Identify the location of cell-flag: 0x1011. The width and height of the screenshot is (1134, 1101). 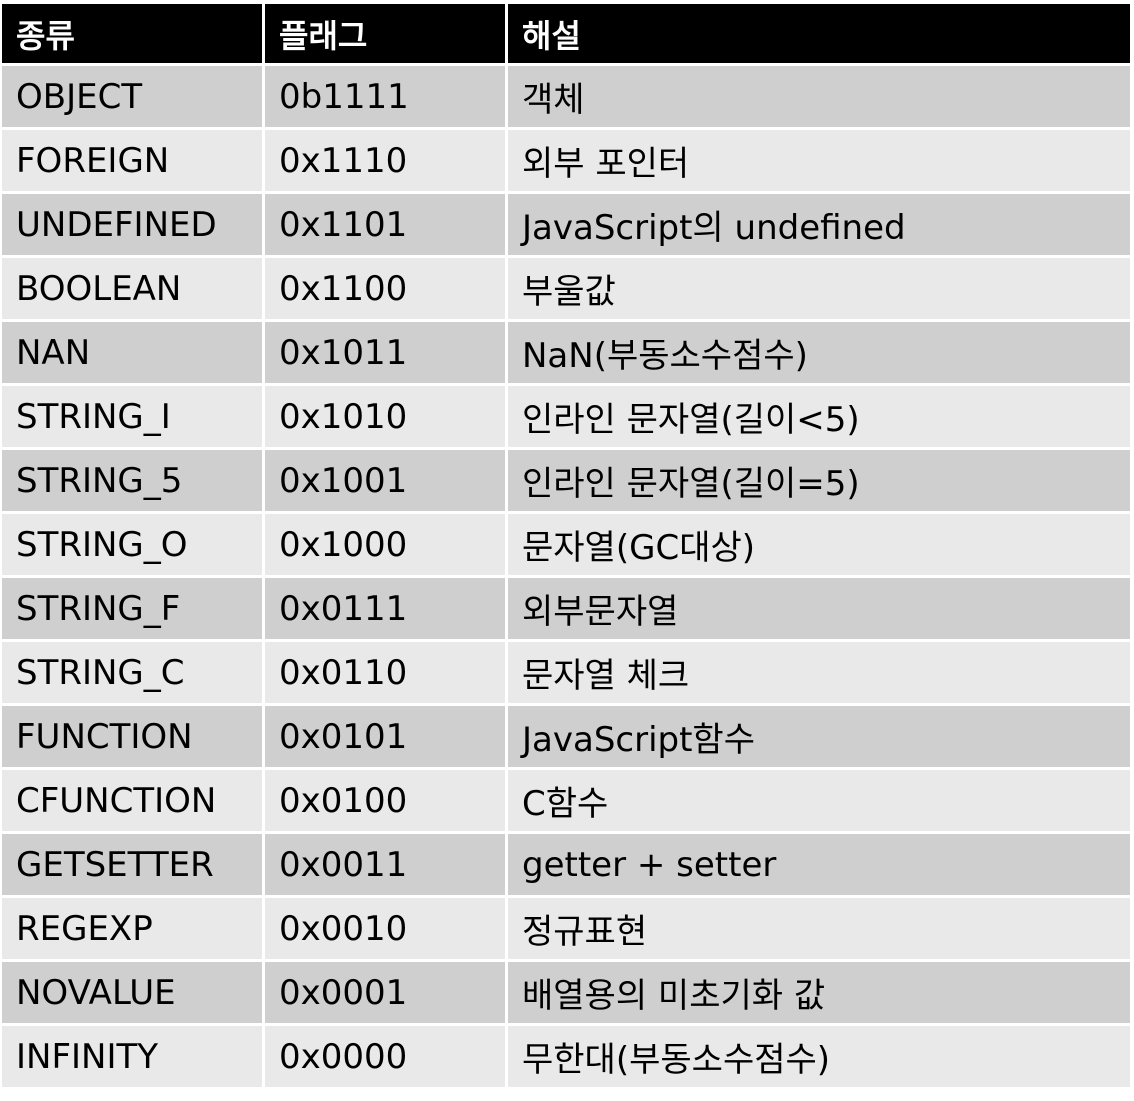
(386, 354).